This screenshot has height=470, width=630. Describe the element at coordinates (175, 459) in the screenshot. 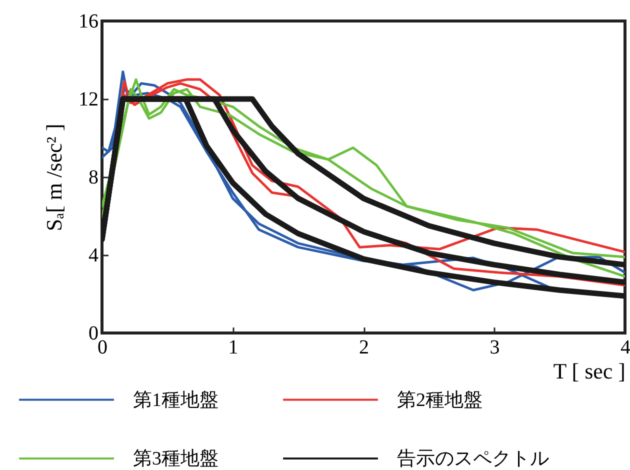

I see `legend-label: 第3種地盤` at that location.